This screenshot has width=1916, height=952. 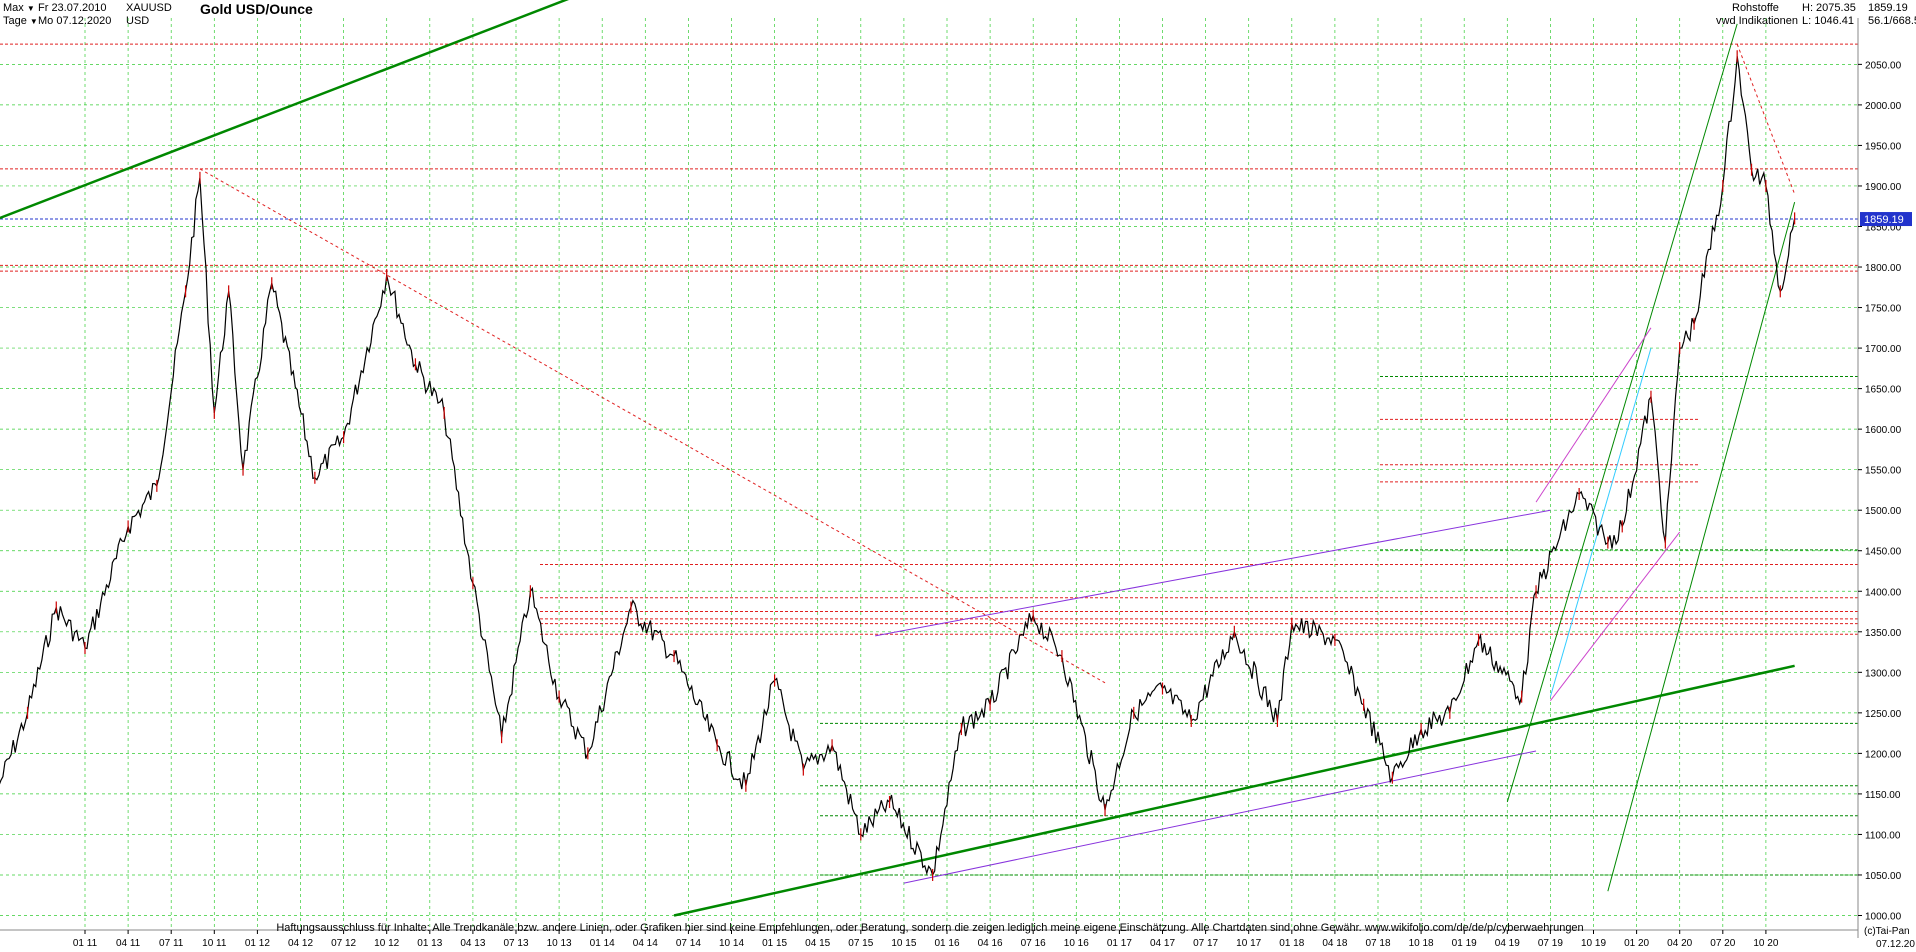 I want to click on x-tick-label: 01 15, so click(x=774, y=943).